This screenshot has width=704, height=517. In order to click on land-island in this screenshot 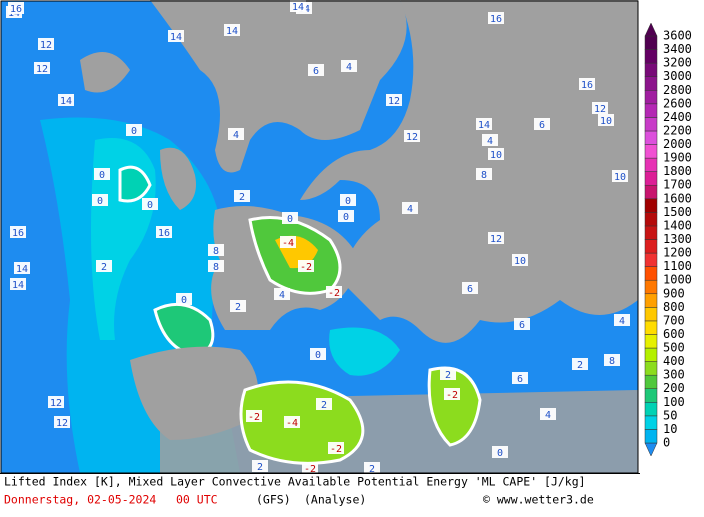, I will do `click(105, 72)`.